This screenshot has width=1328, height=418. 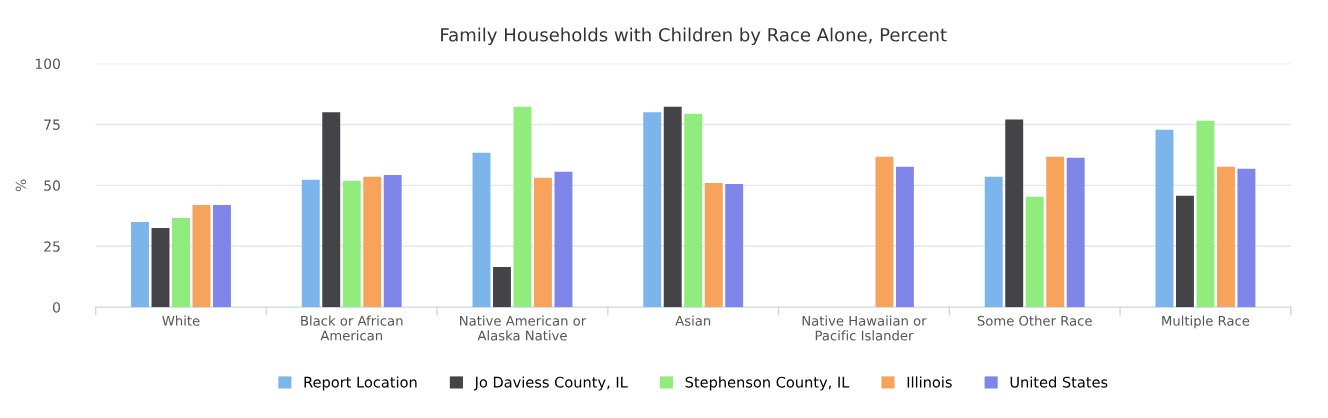 What do you see at coordinates (47, 64) in the screenshot?
I see `y-tick-label: 100` at bounding box center [47, 64].